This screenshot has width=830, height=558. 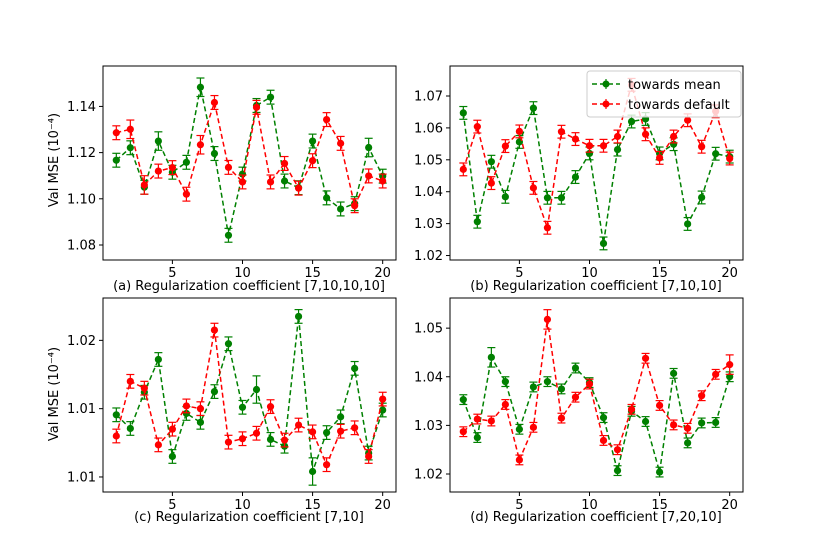 I want to click on x-tick-label: 20, so click(x=382, y=505).